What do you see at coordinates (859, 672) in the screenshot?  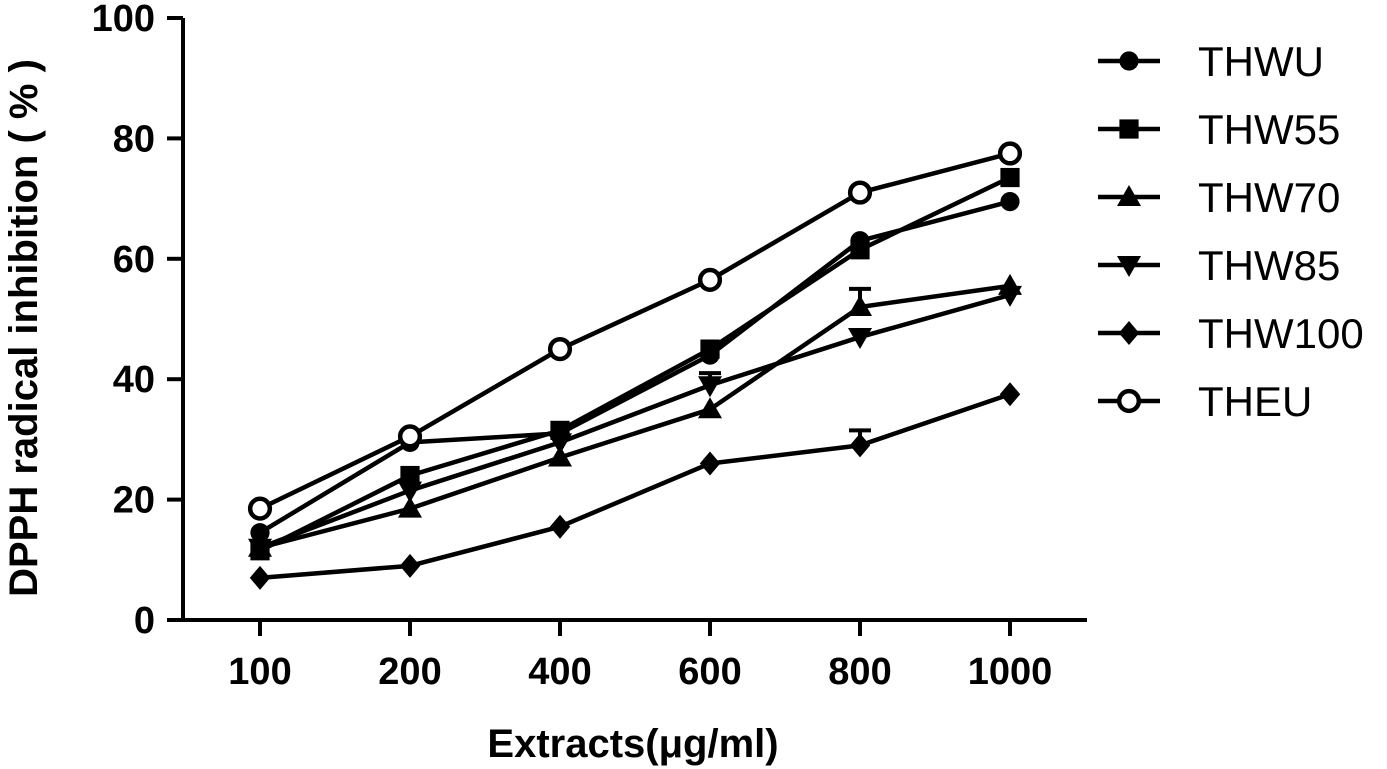 I see `x-tick-label: 800` at bounding box center [859, 672].